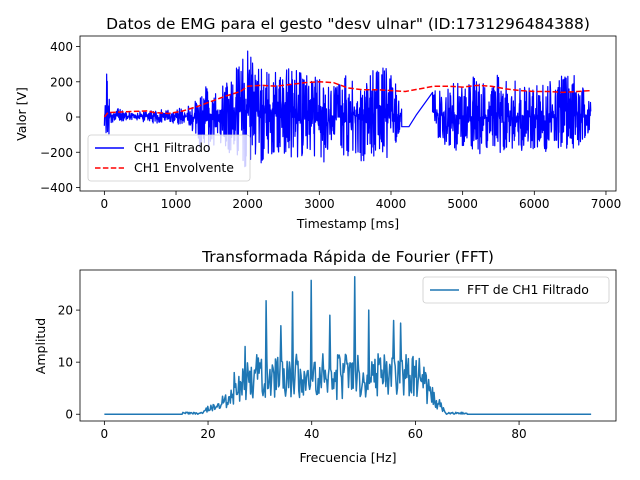 The image size is (640, 480). Describe the element at coordinates (462, 204) in the screenshot. I see `emg-xtick-label: 5000` at that location.